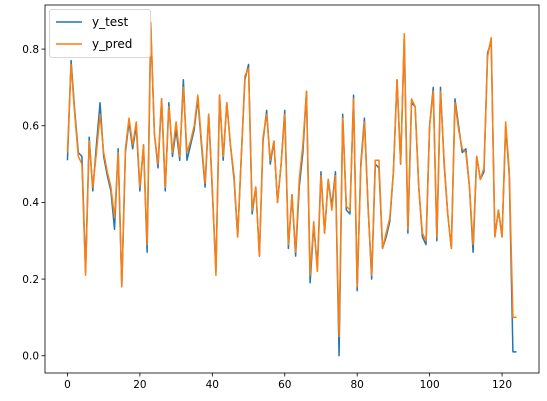 The height and width of the screenshot is (401, 547). Describe the element at coordinates (30, 127) in the screenshot. I see `y-tick-label: 0.6` at that location.